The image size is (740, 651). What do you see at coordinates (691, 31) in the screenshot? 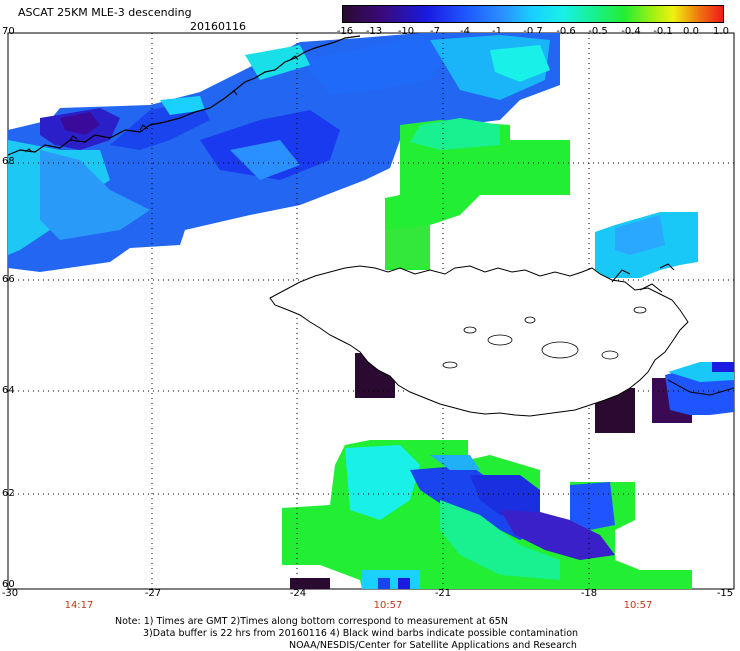
I see `colorbar-label: 0.0` at bounding box center [691, 31].